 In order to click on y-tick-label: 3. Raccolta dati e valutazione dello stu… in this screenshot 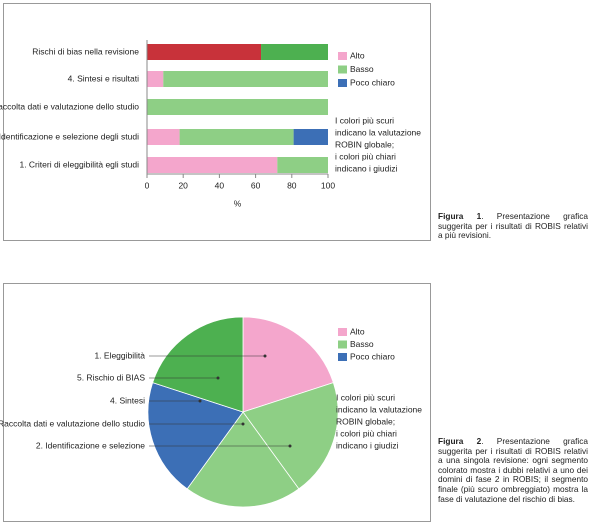, I will do `click(69, 106)`.